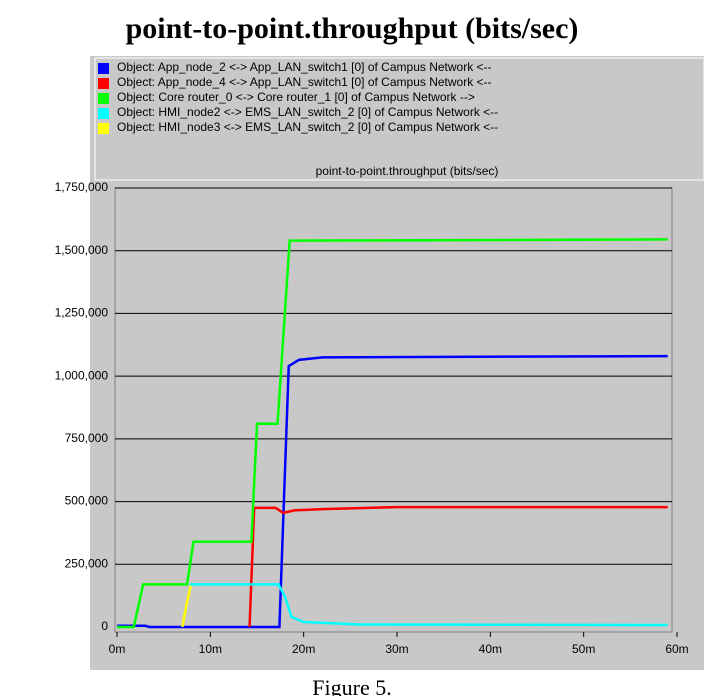 Image resolution: width=704 pixels, height=696 pixels. Describe the element at coordinates (87, 501) in the screenshot. I see `y-tick-label: 500,000` at that location.